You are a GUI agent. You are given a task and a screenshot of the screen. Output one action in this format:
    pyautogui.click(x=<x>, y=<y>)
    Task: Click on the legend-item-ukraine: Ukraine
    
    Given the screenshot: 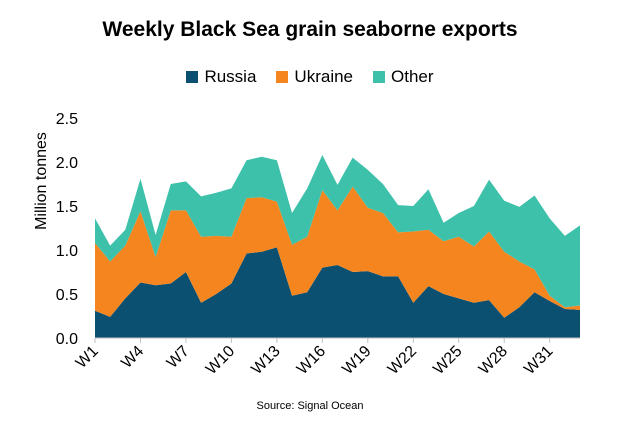 What is the action you would take?
    pyautogui.click(x=314, y=77)
    